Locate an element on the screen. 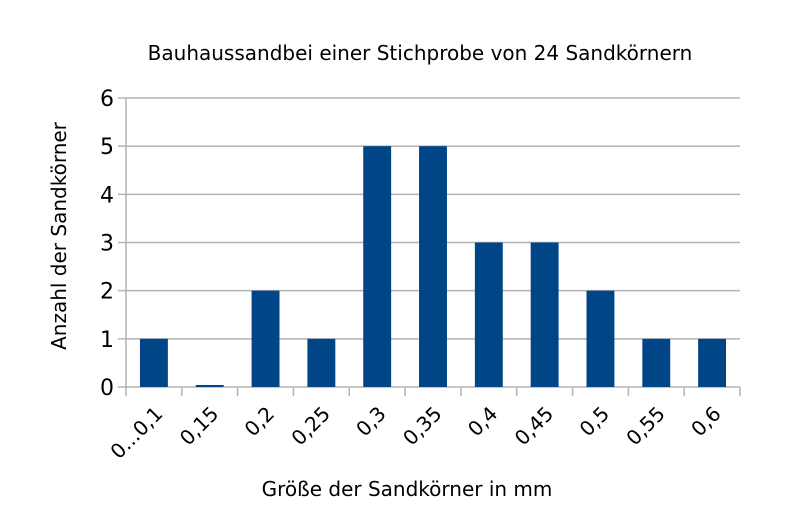 The height and width of the screenshot is (522, 787). y-tick-label: 6 is located at coordinates (107, 99).